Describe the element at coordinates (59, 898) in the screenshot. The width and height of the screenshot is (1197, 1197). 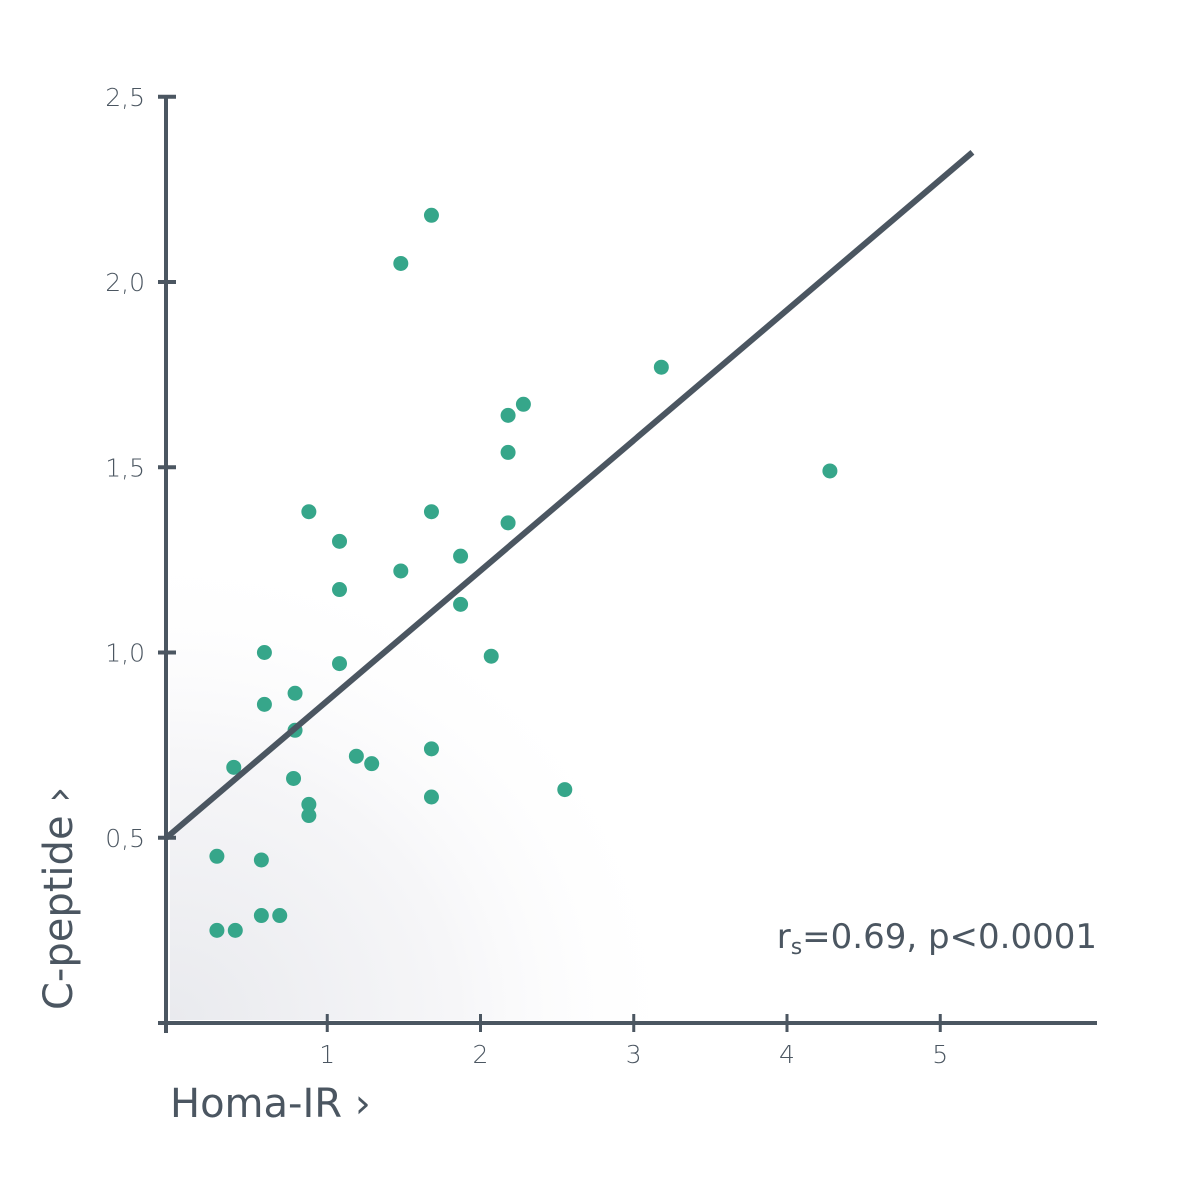
I see `y-axis-title: C-peptide ›` at that location.